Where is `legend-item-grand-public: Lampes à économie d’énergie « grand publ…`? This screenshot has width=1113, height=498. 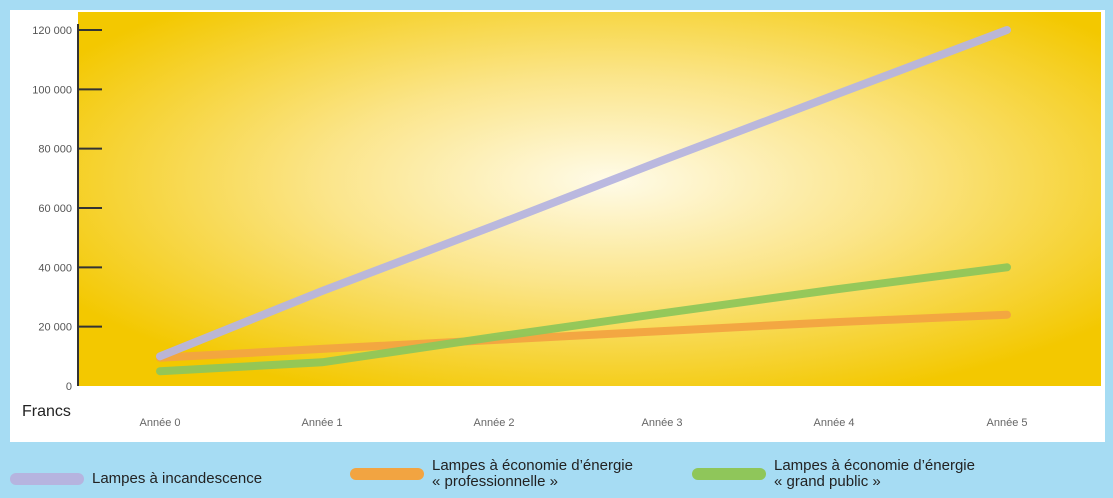
legend-item-grand-public: Lampes à économie d’énergie « grand publ… is located at coordinates (833, 474).